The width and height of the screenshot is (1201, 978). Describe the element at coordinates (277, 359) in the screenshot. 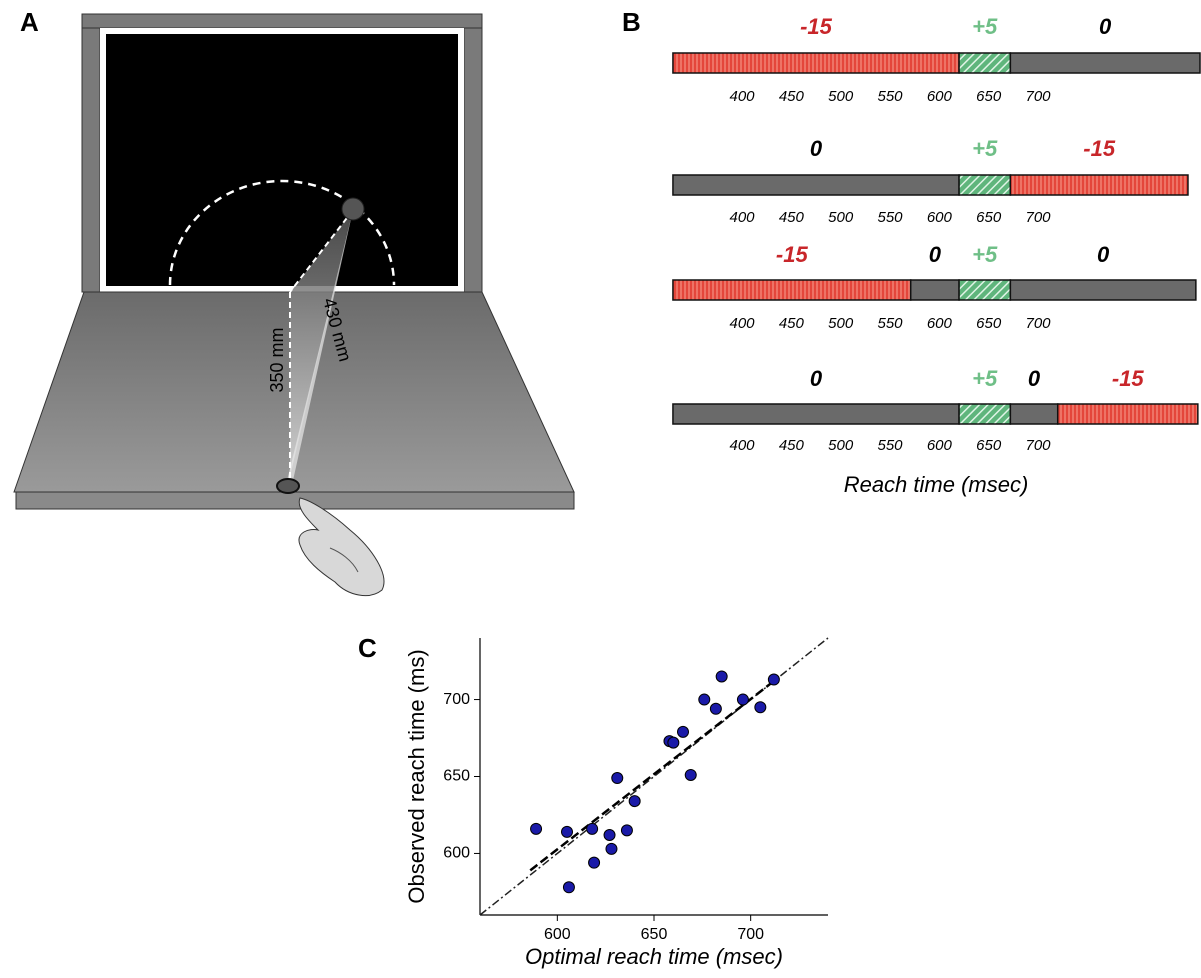

I see `distance-label: 350 mm` at that location.